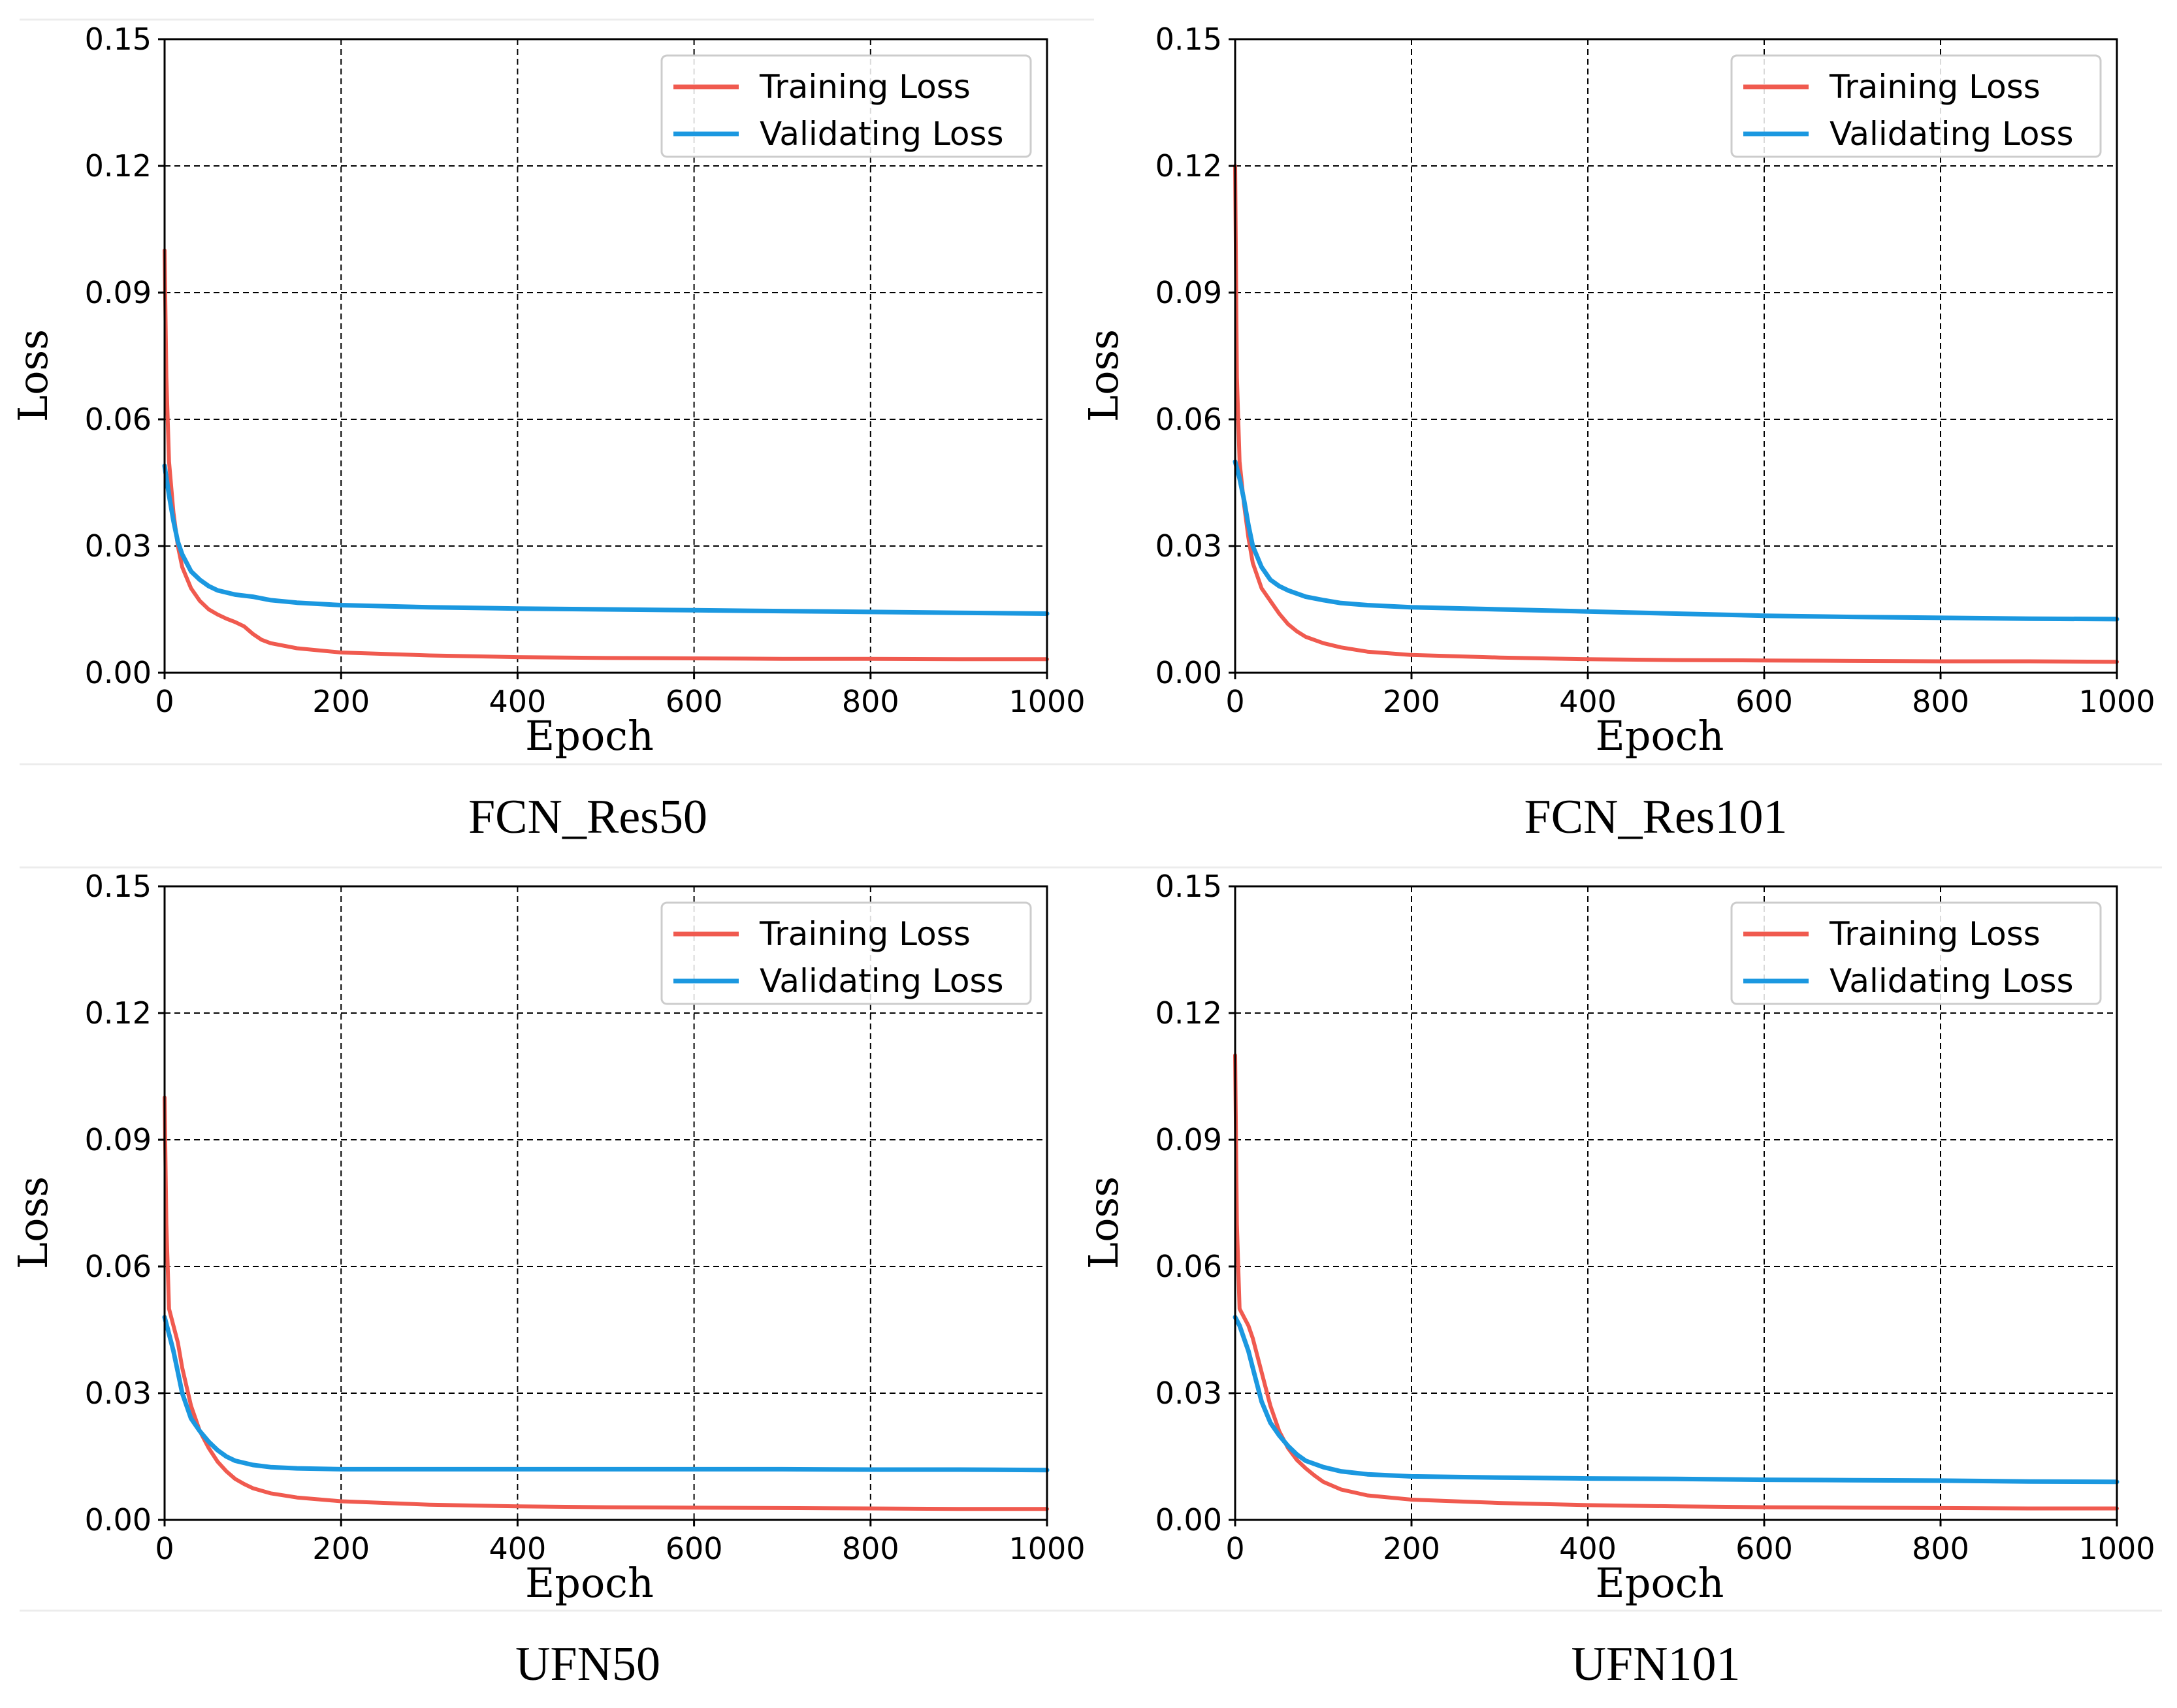 The height and width of the screenshot is (1708, 2177). Describe the element at coordinates (588, 1664) in the screenshot. I see `panel-caption: UFN50` at that location.